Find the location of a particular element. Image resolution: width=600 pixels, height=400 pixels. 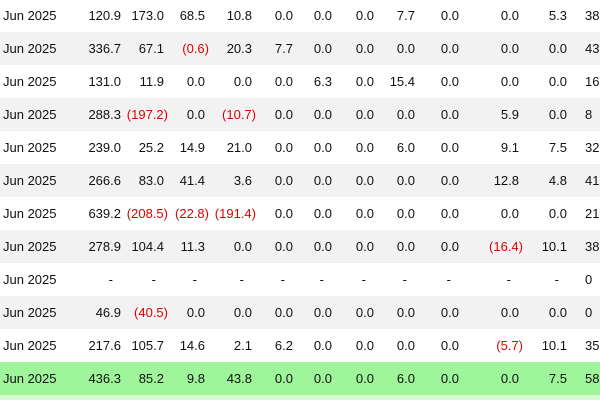

value-cell: 10.1 is located at coordinates (554, 246).